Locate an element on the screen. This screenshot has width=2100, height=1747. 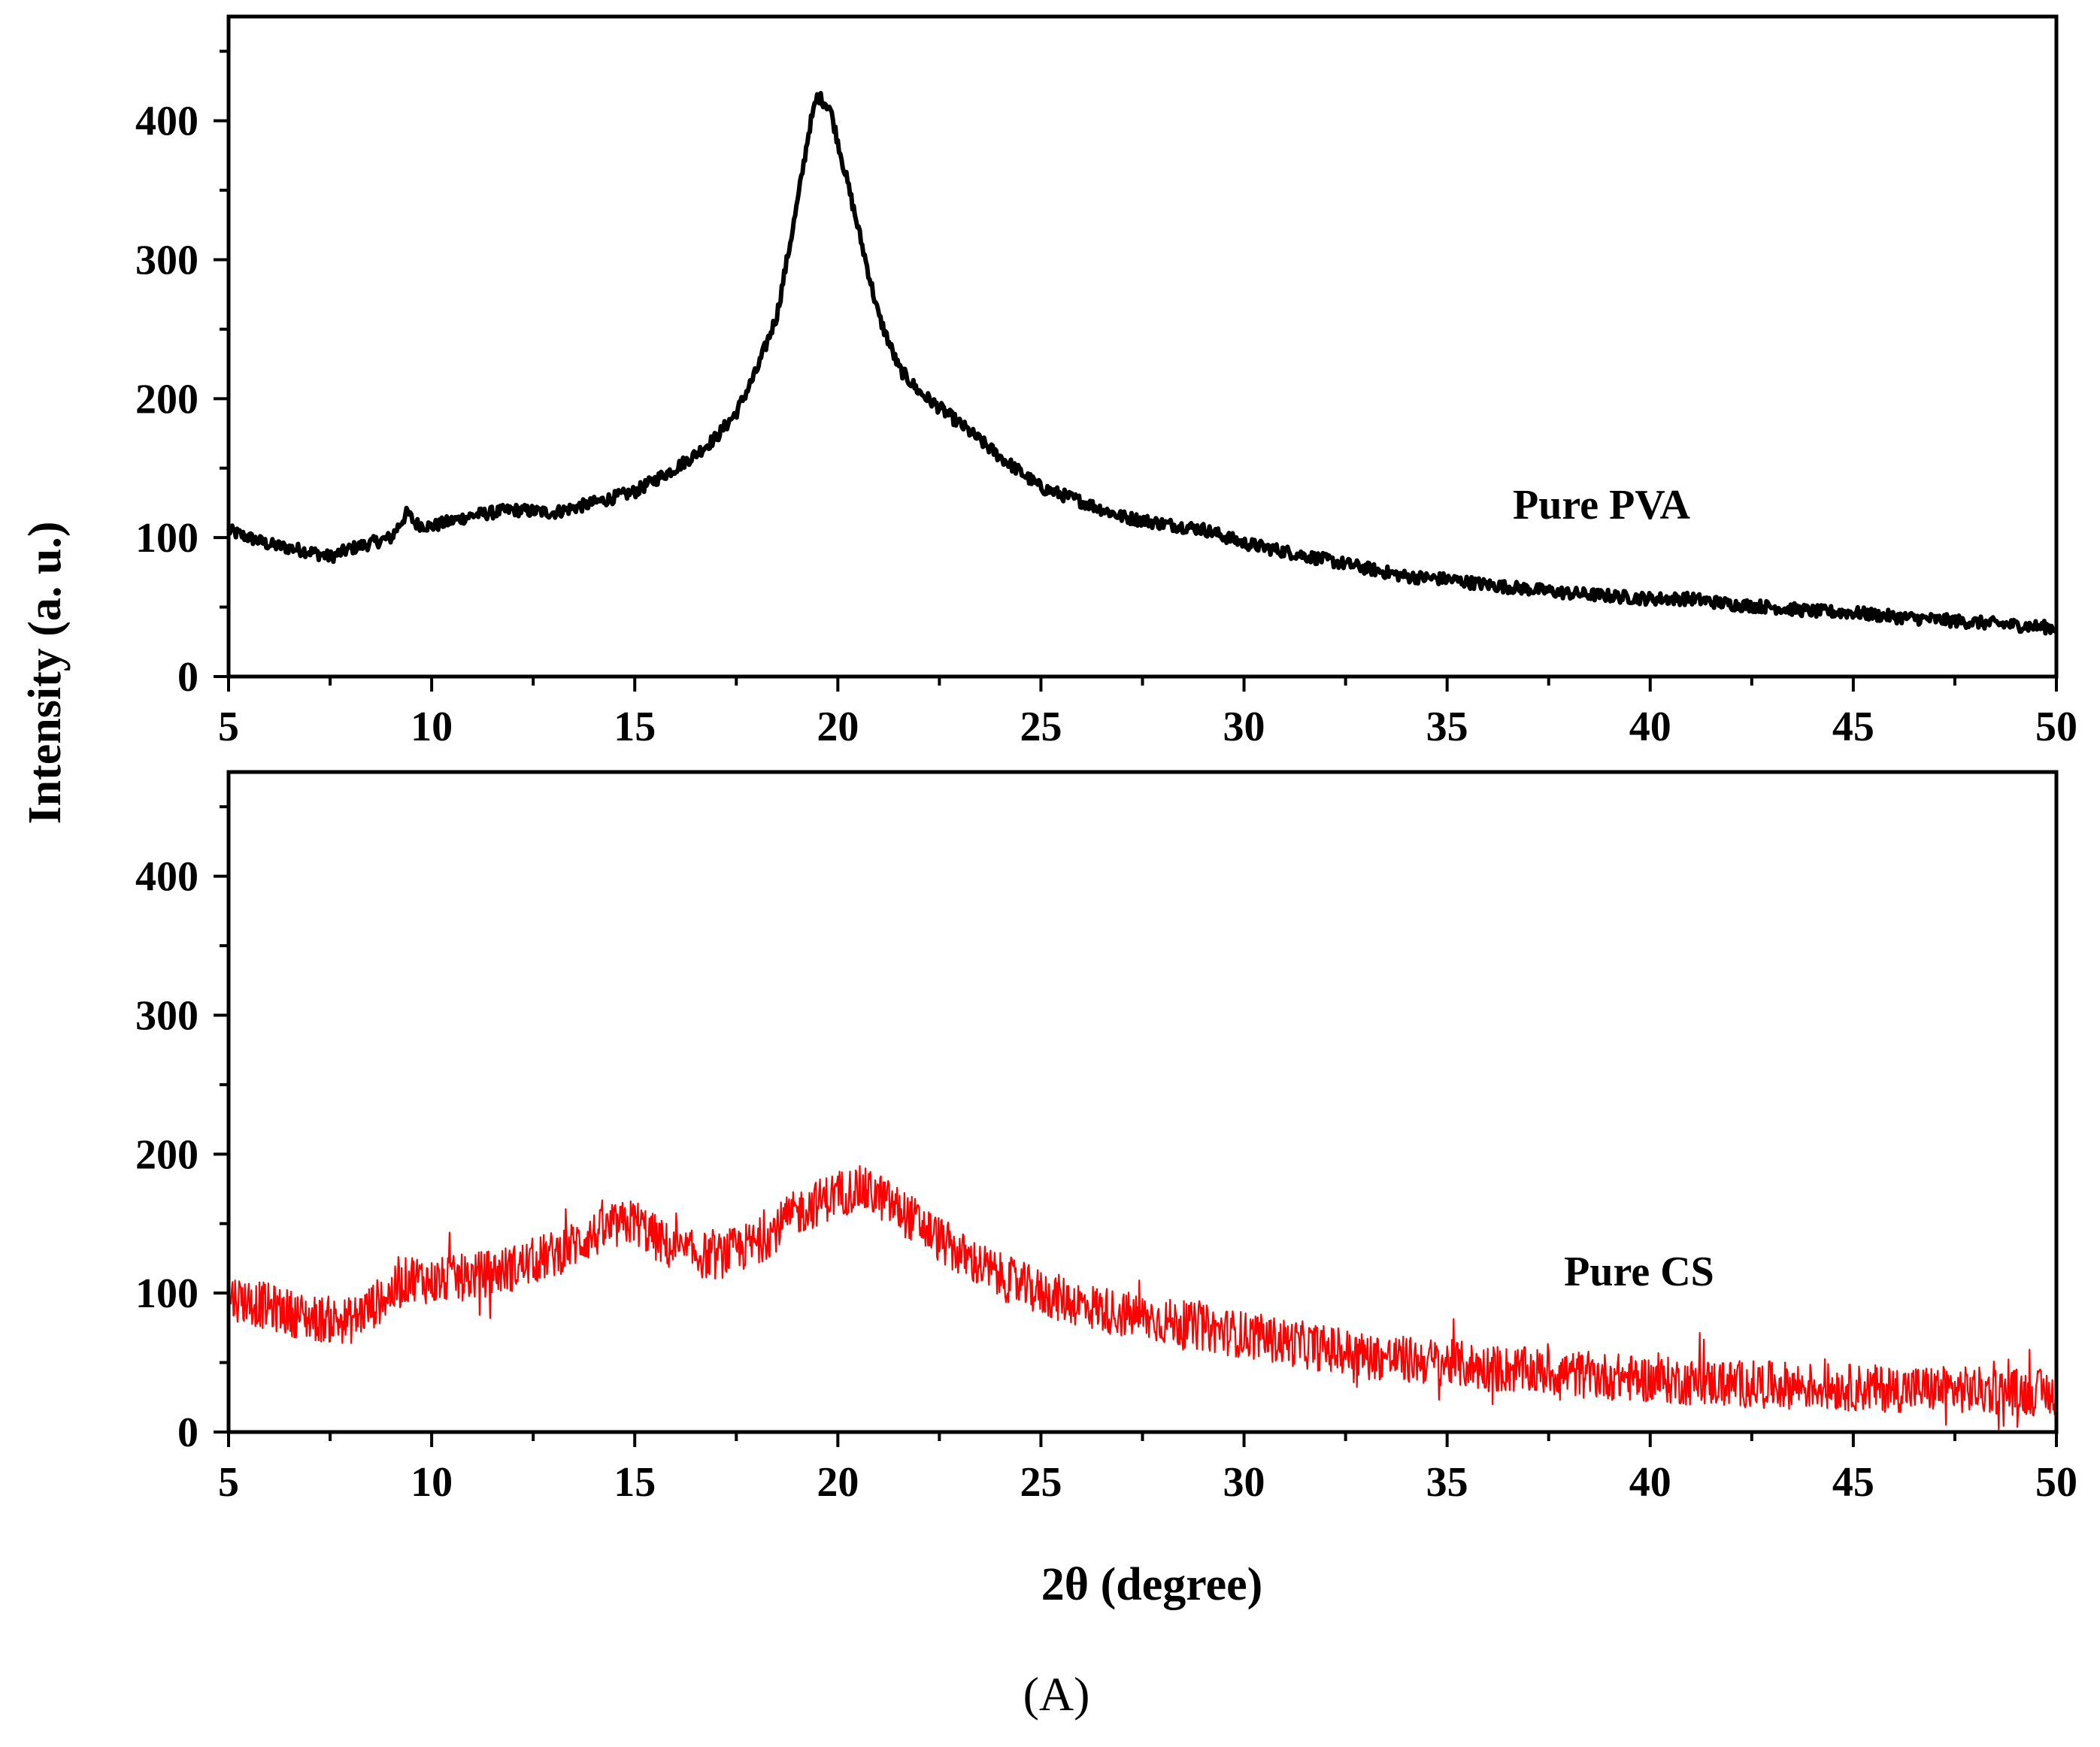
pva-series-label: Pure PVA is located at coordinates (1601, 505).